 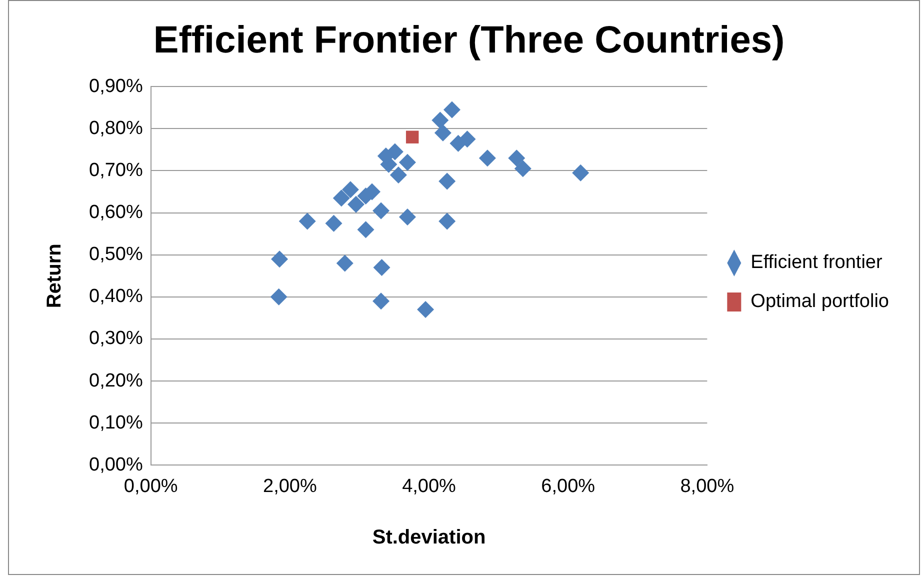 What do you see at coordinates (116, 255) in the screenshot?
I see `y-tick-label: 0,50%` at bounding box center [116, 255].